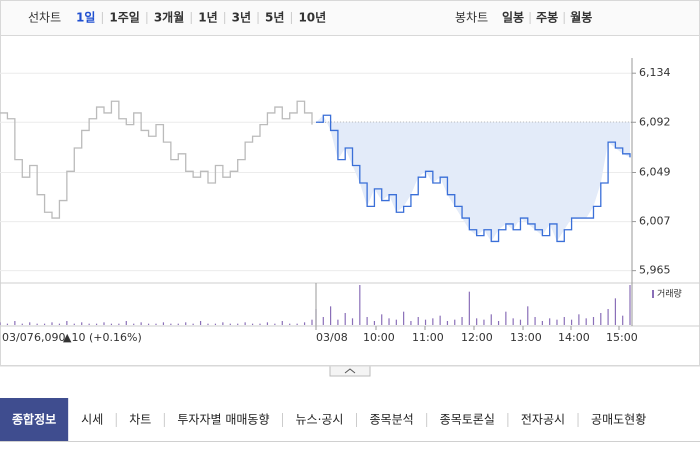 This screenshot has width=700, height=454. Describe the element at coordinates (50, 337) in the screenshot. I see `summary-price: 6,090` at that location.